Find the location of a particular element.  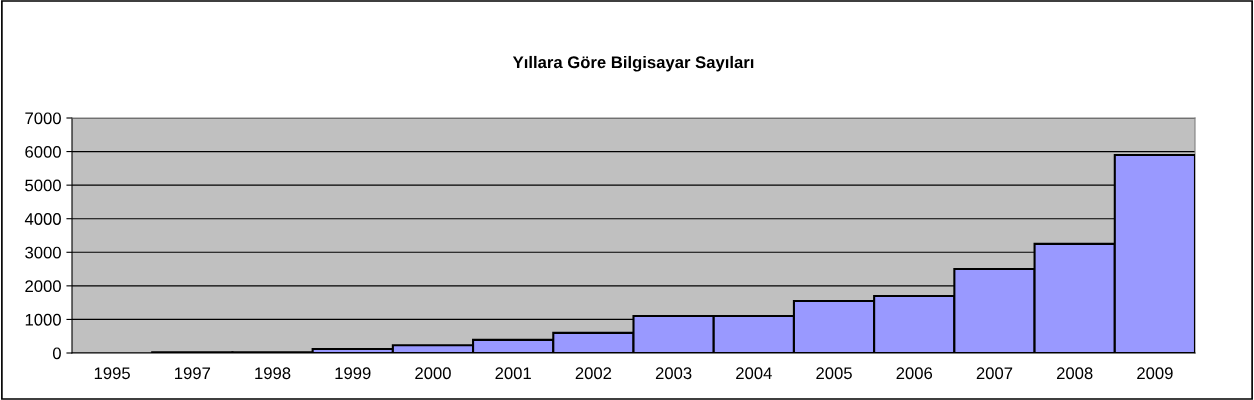

x-tick-label: 2003 is located at coordinates (673, 373).